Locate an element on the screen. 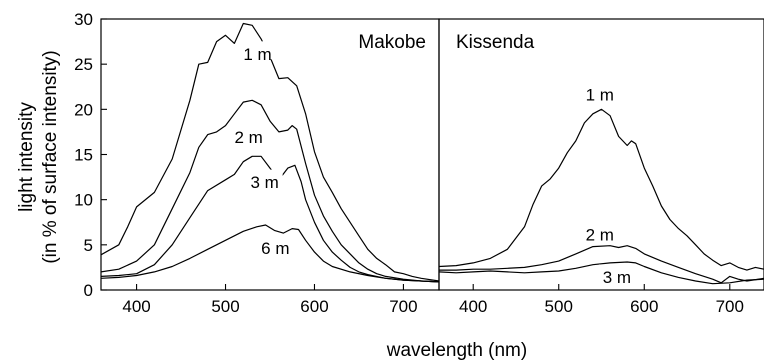 The width and height of the screenshot is (764, 362). y-tick-label: 20 is located at coordinates (83, 109).